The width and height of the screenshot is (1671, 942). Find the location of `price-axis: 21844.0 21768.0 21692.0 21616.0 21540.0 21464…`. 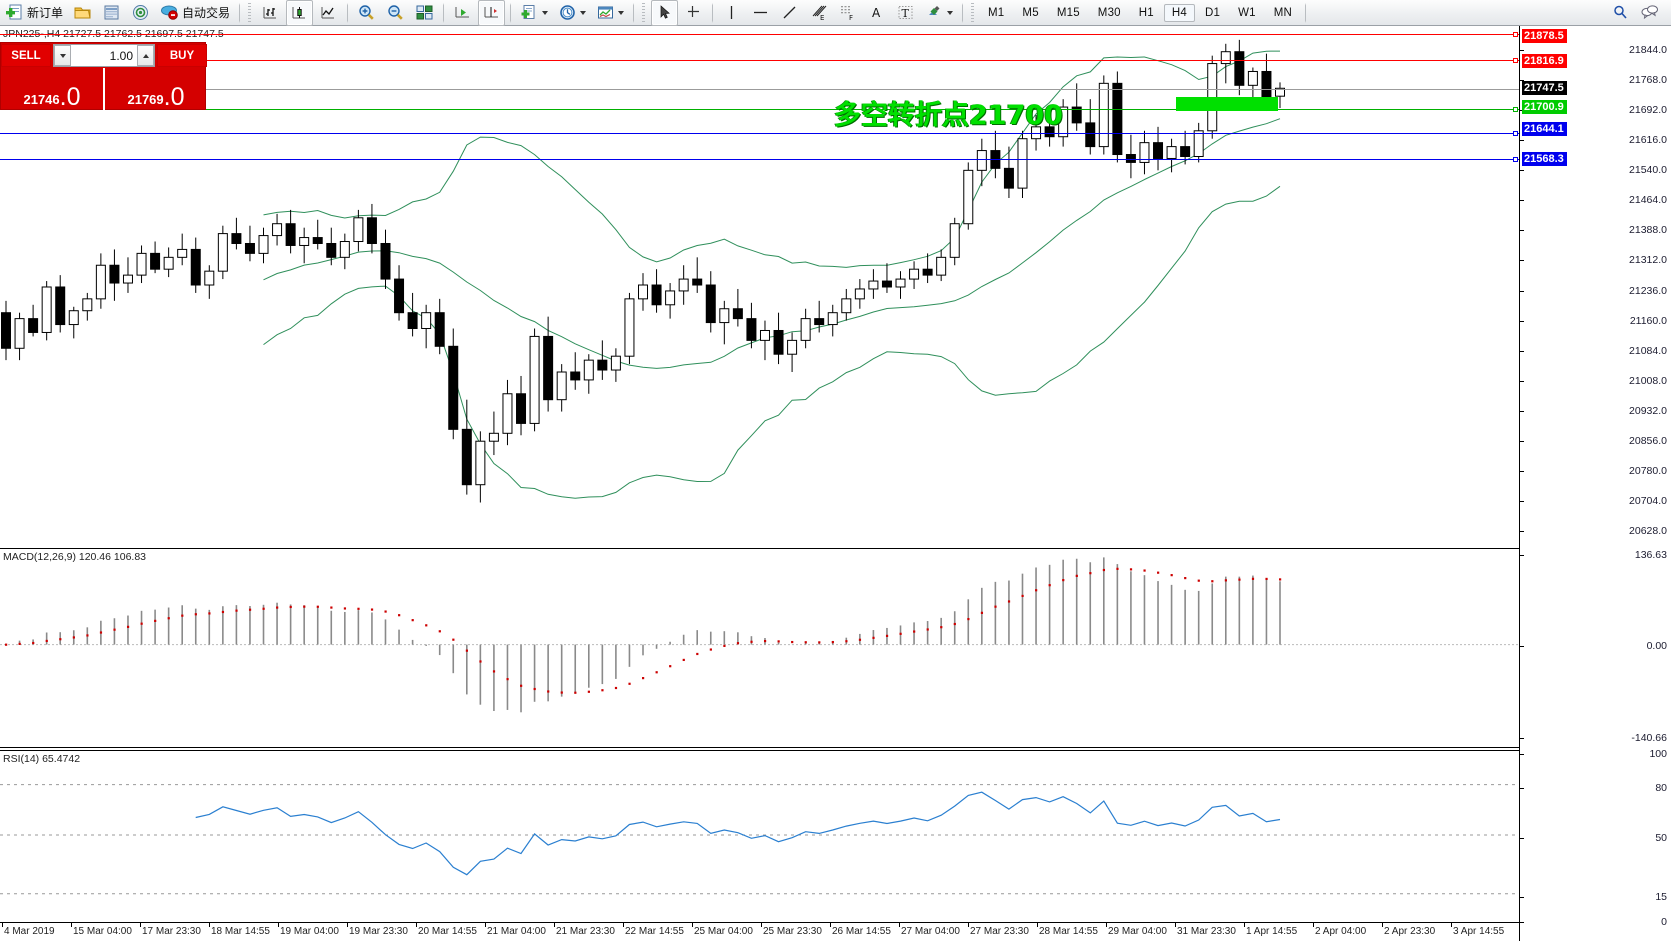

price-axis: 21844.0 21768.0 21692.0 21616.0 21540.0 21464… is located at coordinates (1595, 483).